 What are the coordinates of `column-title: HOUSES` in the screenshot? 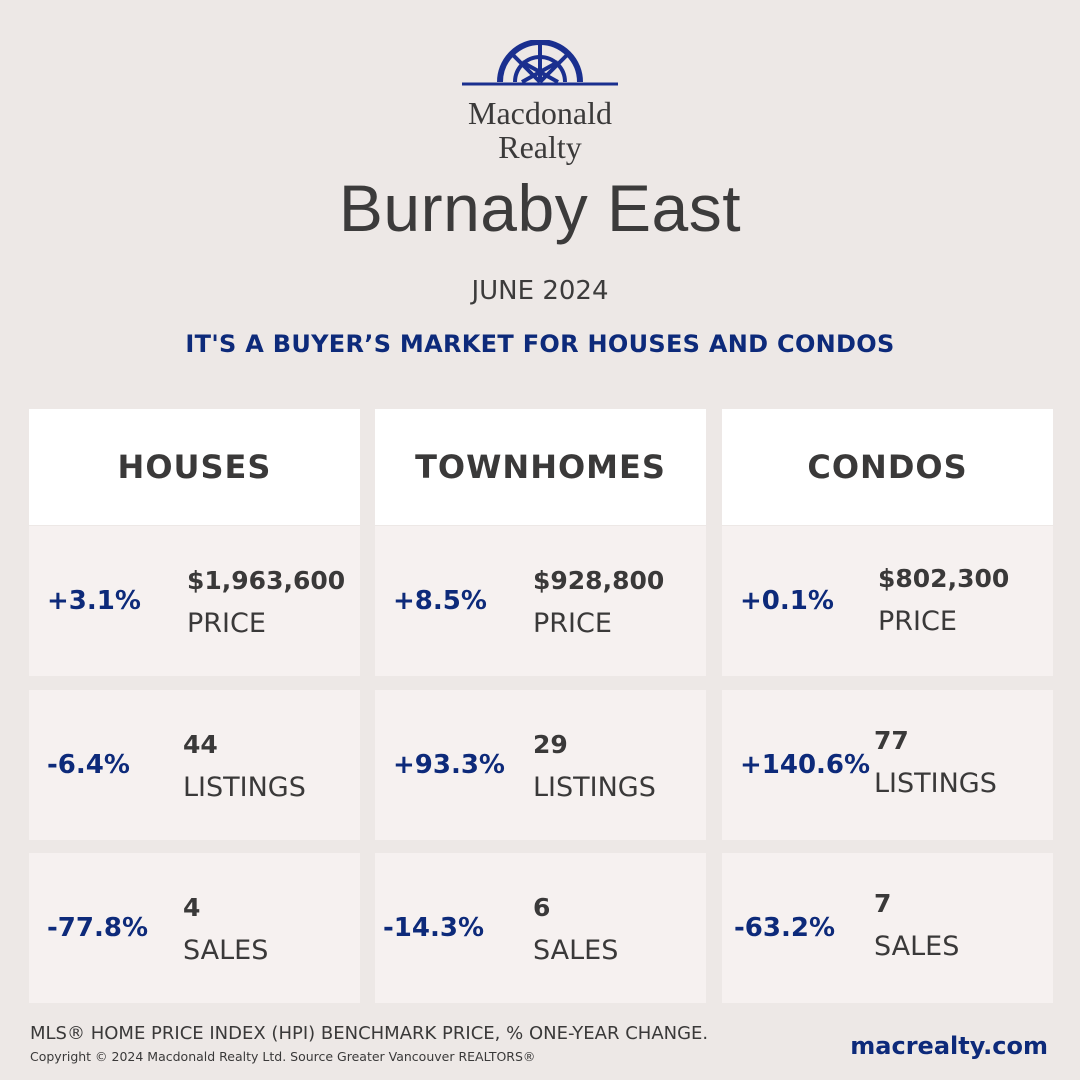 It's located at (194, 467).